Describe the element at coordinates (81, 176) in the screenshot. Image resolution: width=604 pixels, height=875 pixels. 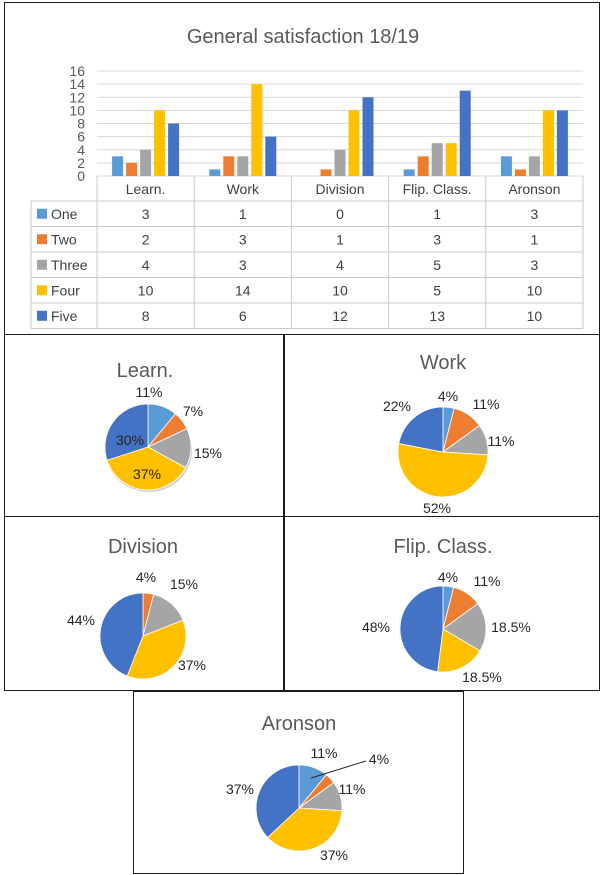
I see `y-tick-label: 0` at that location.